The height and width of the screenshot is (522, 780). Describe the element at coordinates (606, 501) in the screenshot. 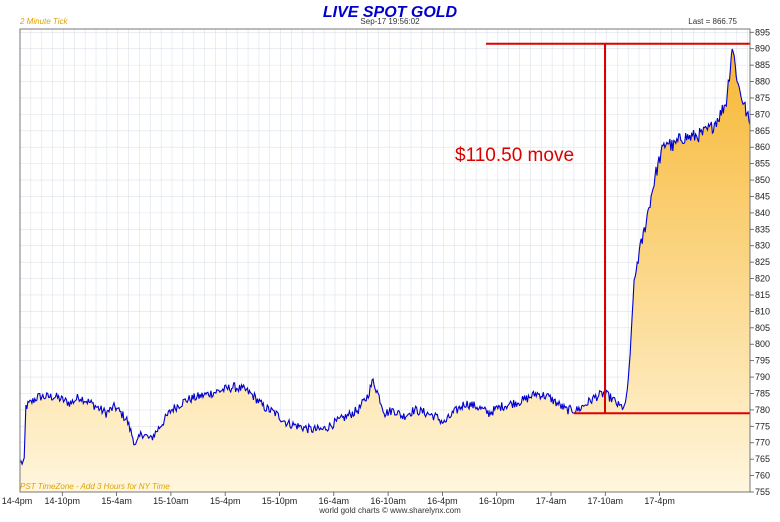

I see `x-tick-label: 17-10am` at that location.